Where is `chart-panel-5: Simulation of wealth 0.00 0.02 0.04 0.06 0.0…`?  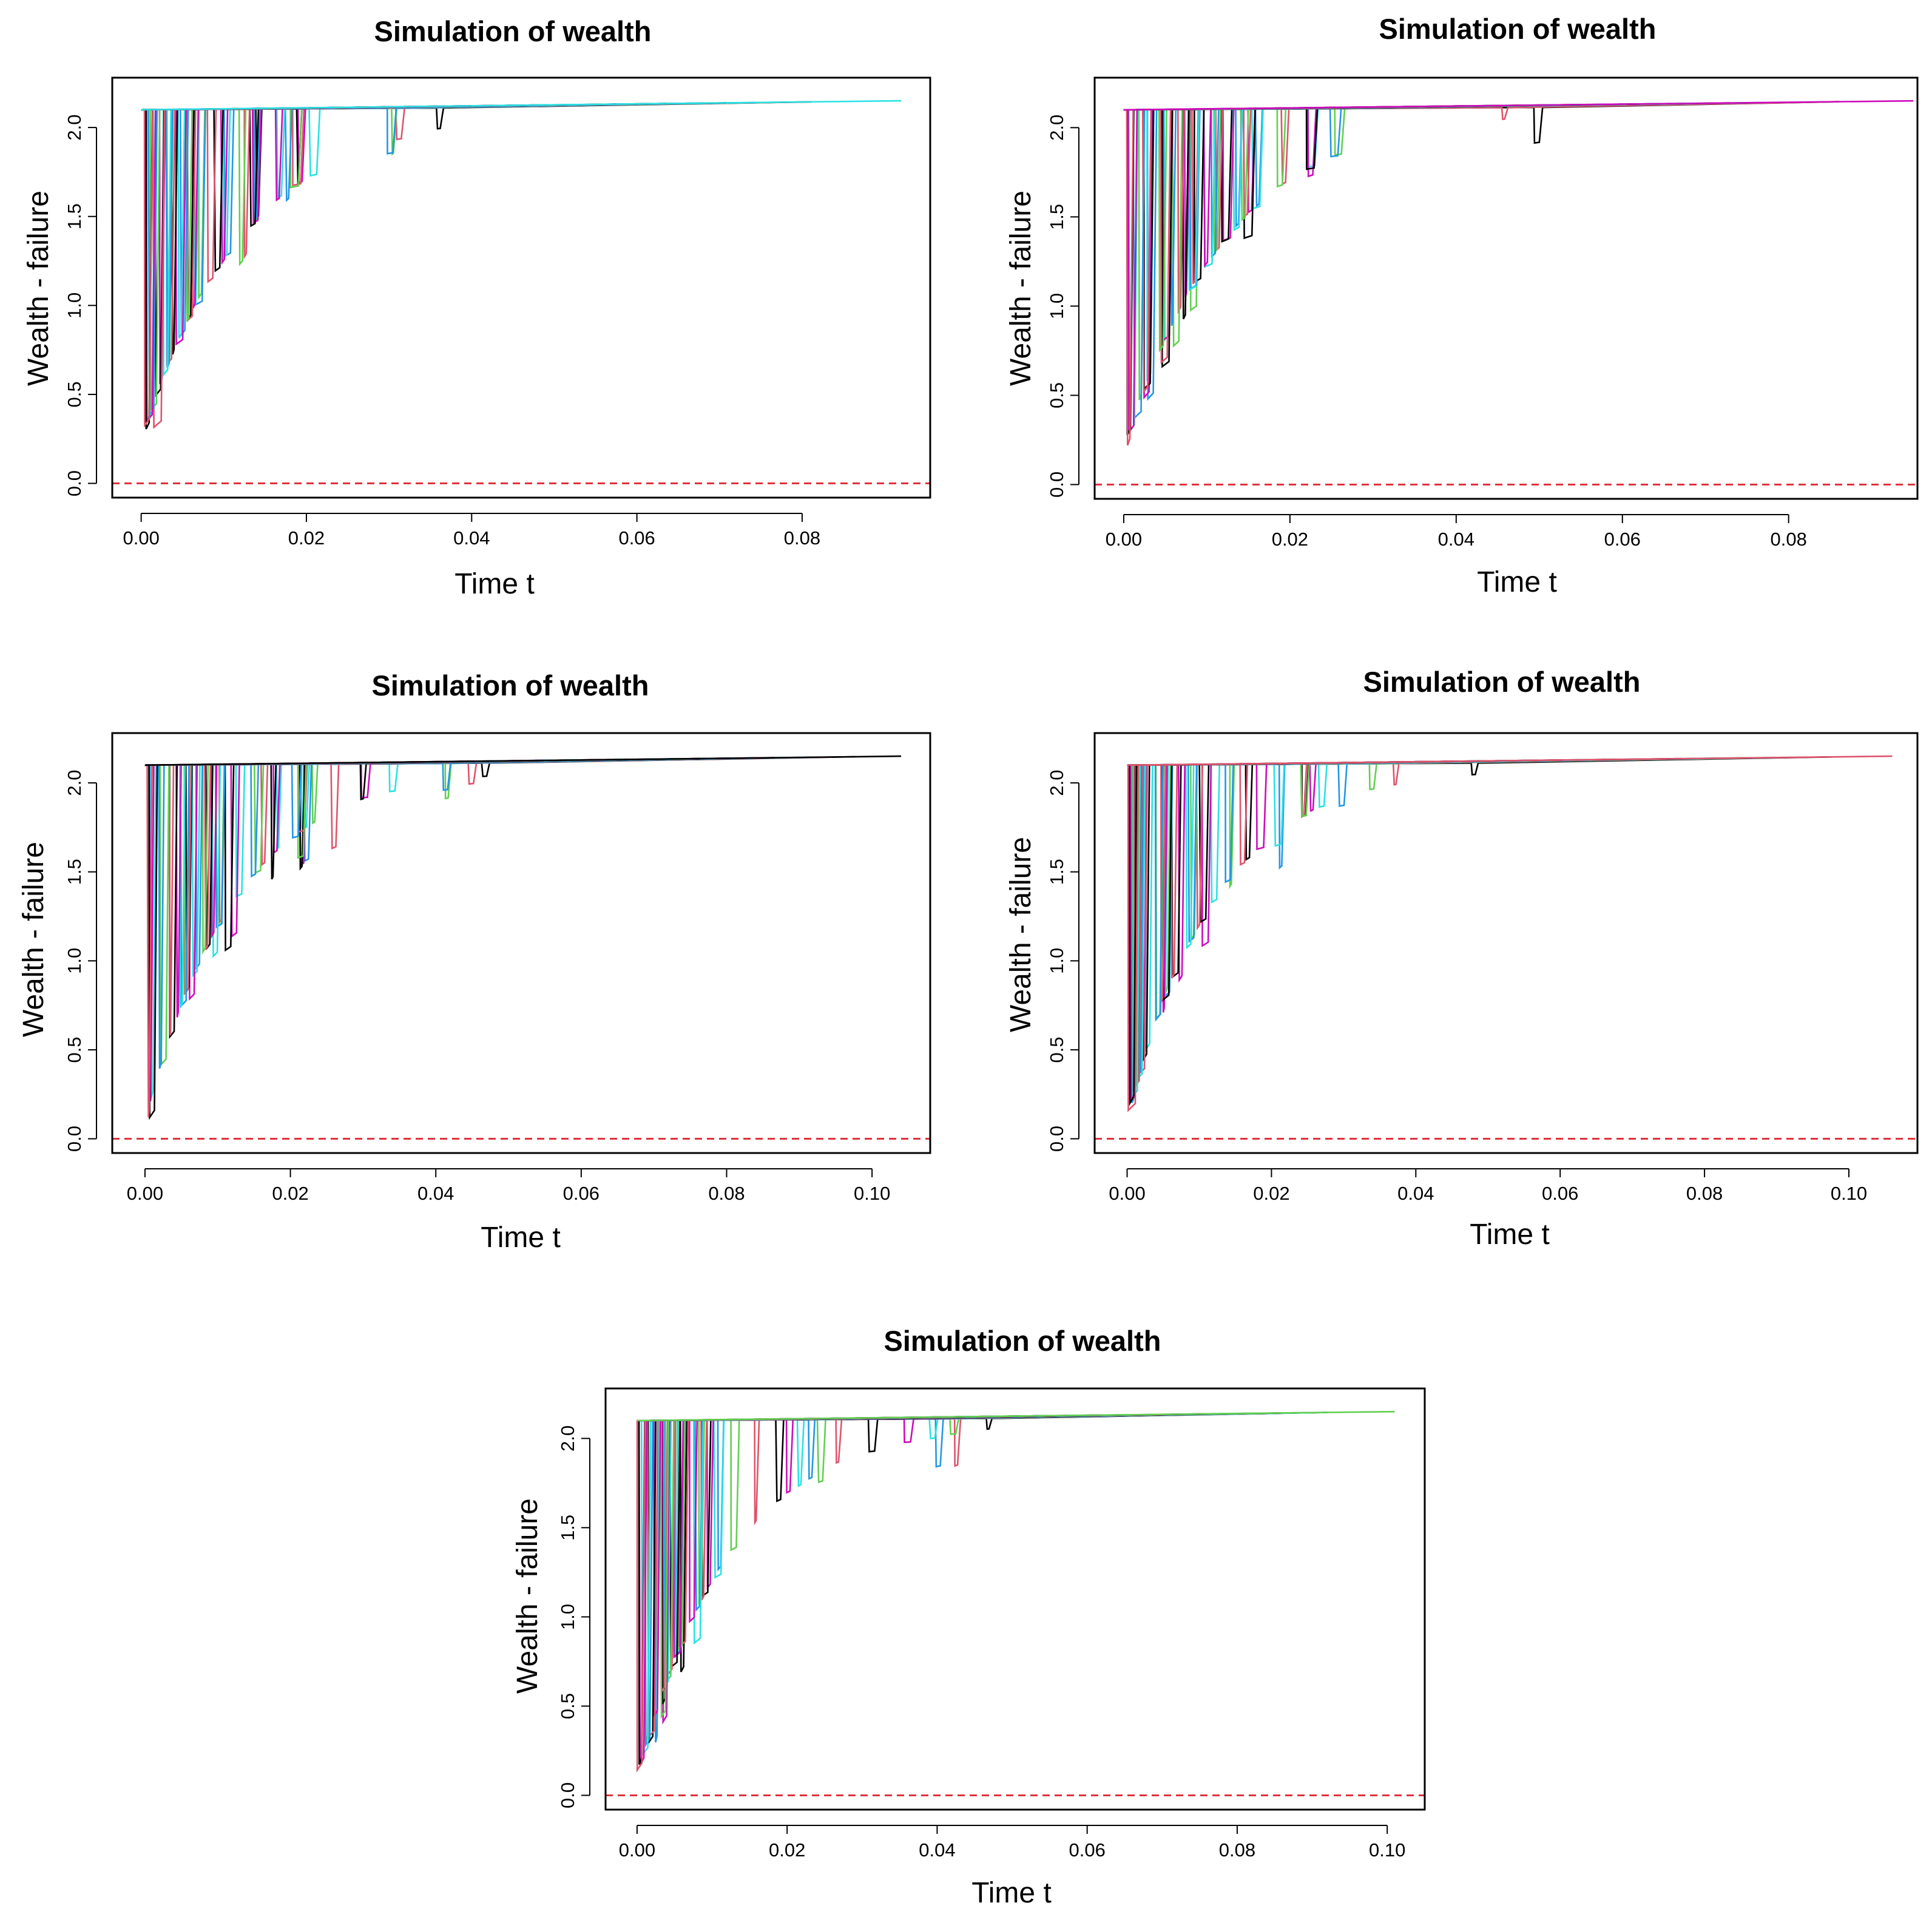 chart-panel-5: Simulation of wealth 0.00 0.02 0.04 0.06 0.0… is located at coordinates (969, 1617).